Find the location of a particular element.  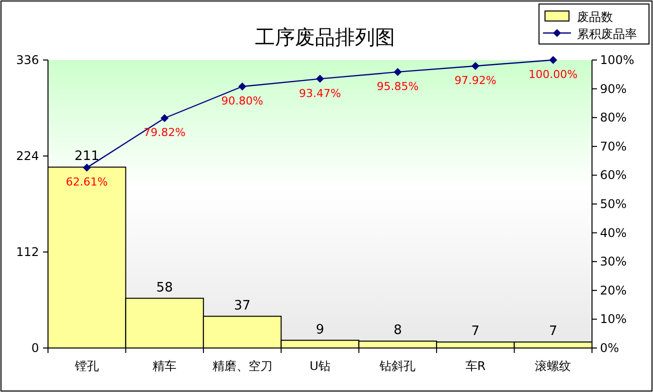

legend-label: 废品数 is located at coordinates (595, 17).